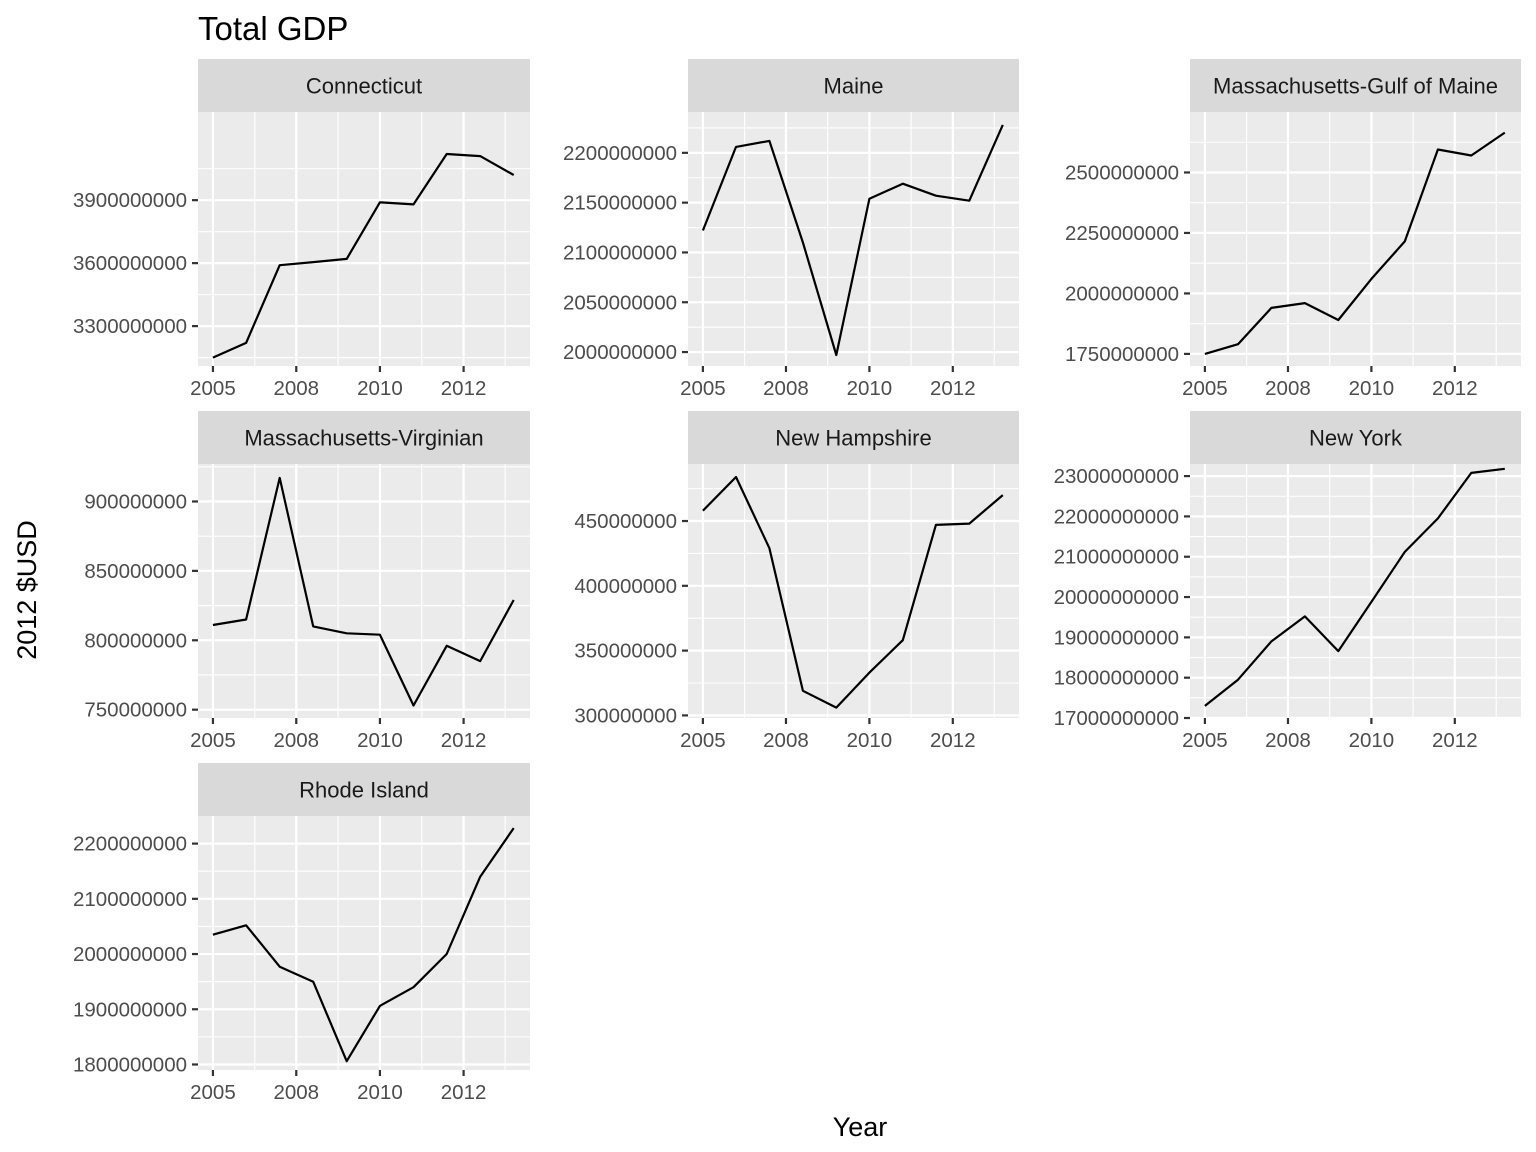  I want to click on y-tick-label: 450000000, so click(625, 521).